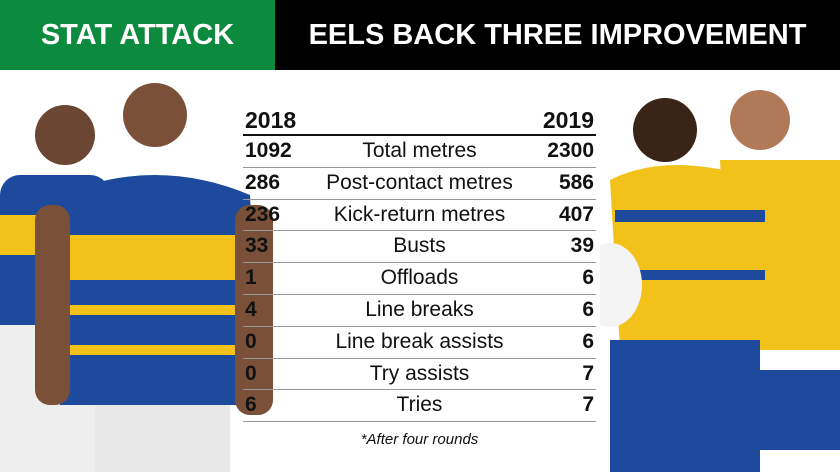  Describe the element at coordinates (570, 150) in the screenshot. I see `value-2019: 2300` at that location.